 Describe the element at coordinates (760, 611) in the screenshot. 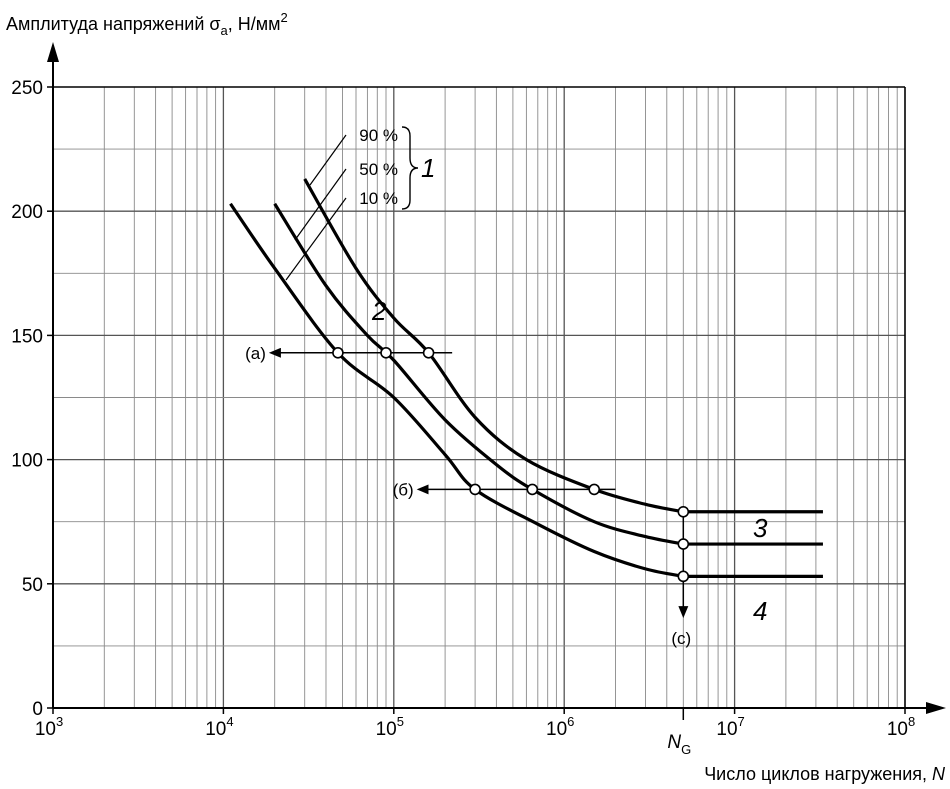

I see `region-label-4: 4` at that location.